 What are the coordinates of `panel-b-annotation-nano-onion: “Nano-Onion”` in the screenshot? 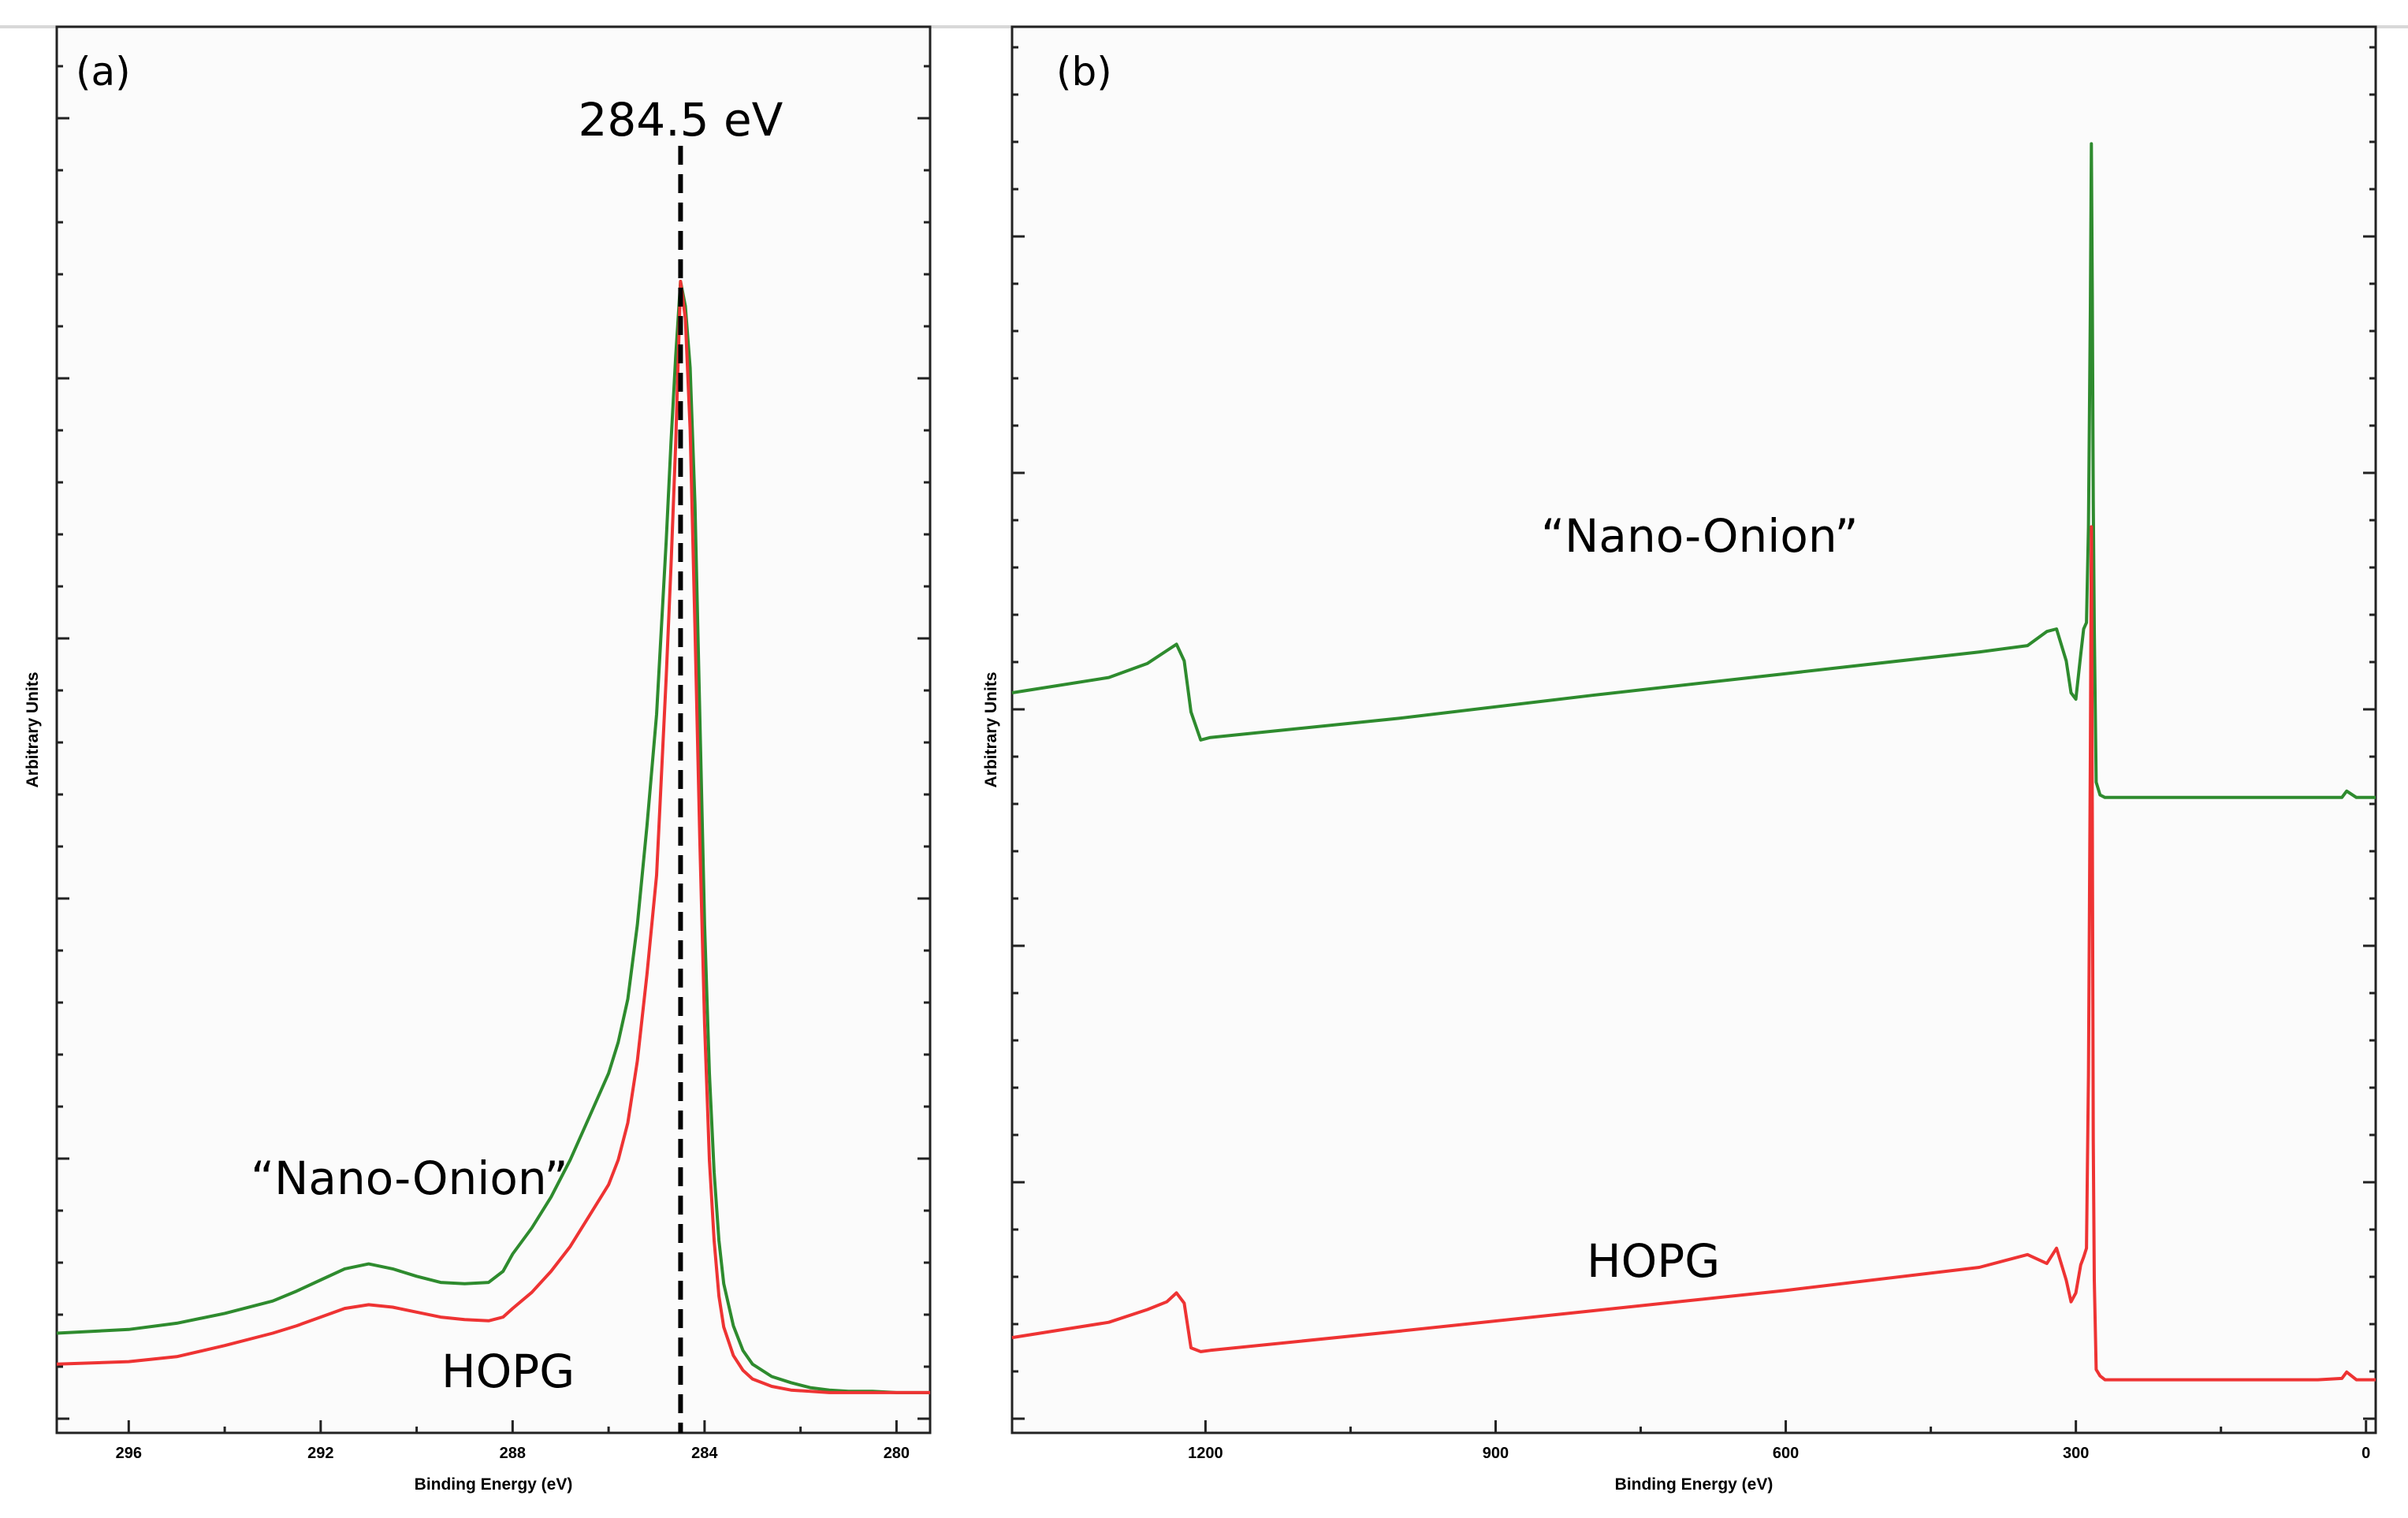 It's located at (1700, 536).